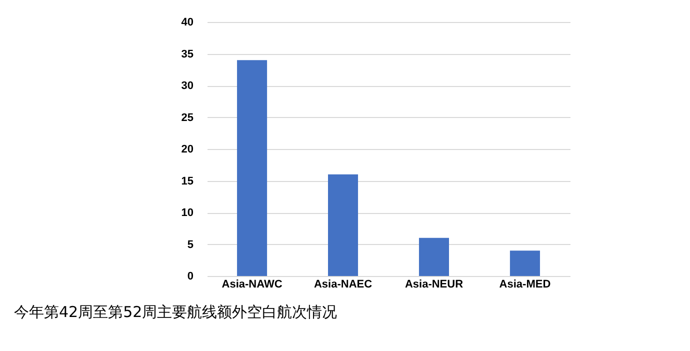 The image size is (690, 351). Describe the element at coordinates (187, 118) in the screenshot. I see `y-tick-label: 25` at that location.